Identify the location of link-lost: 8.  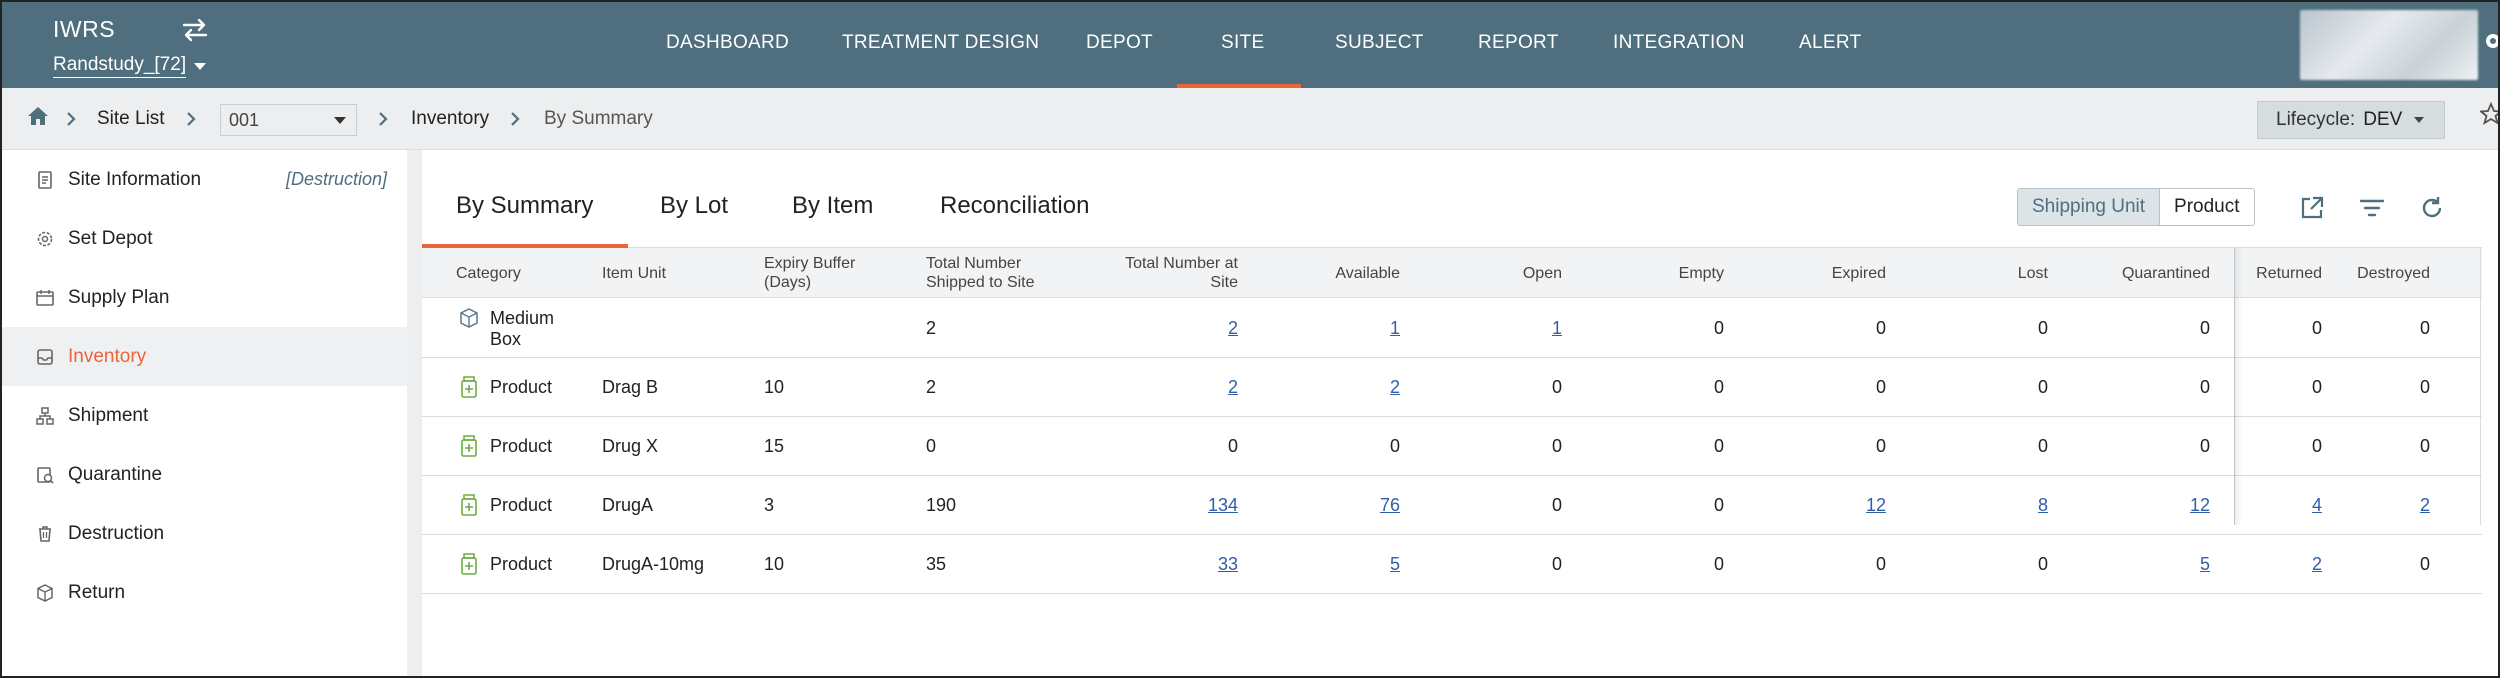
(2042, 505).